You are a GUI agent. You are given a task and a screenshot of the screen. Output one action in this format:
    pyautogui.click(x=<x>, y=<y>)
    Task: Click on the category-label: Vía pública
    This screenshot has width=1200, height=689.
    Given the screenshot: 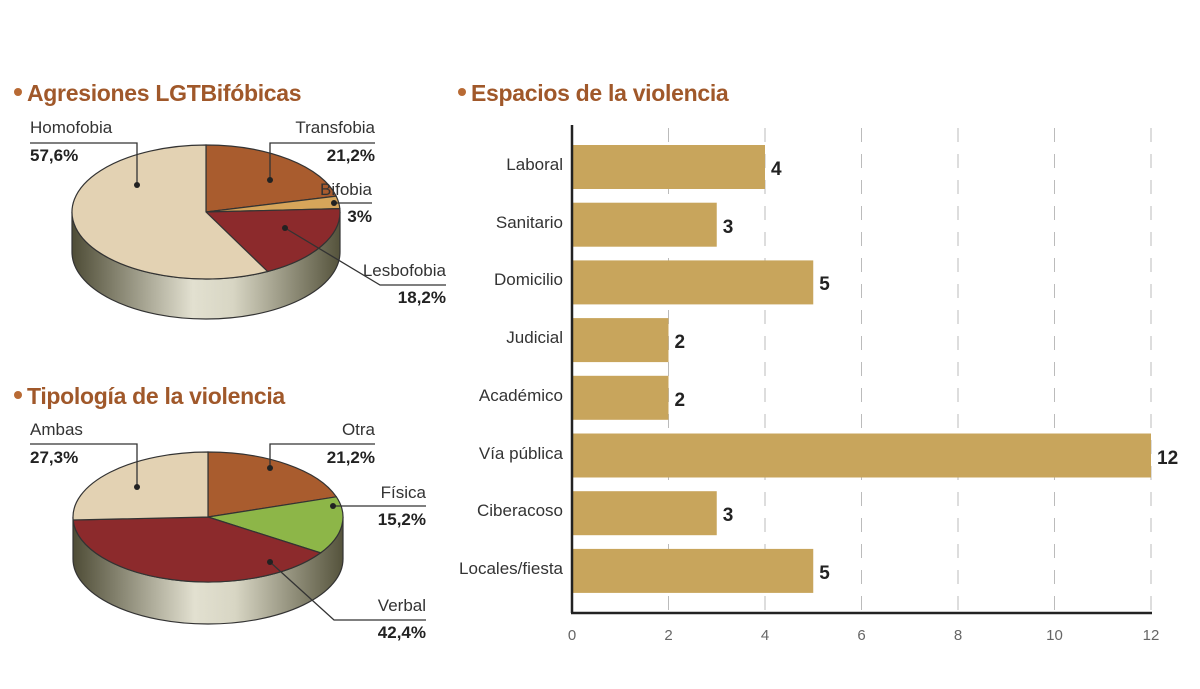 What is the action you would take?
    pyautogui.click(x=520, y=453)
    